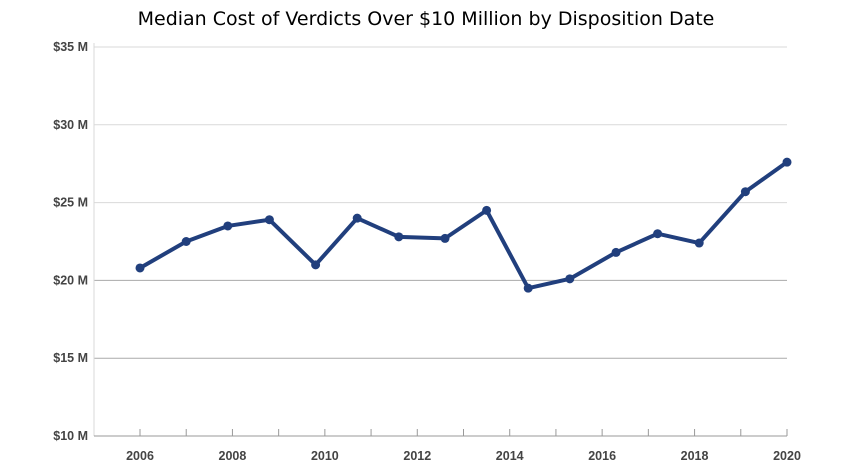 The width and height of the screenshot is (852, 466). Describe the element at coordinates (70, 125) in the screenshot. I see `y-tick-label: $30 M` at that location.